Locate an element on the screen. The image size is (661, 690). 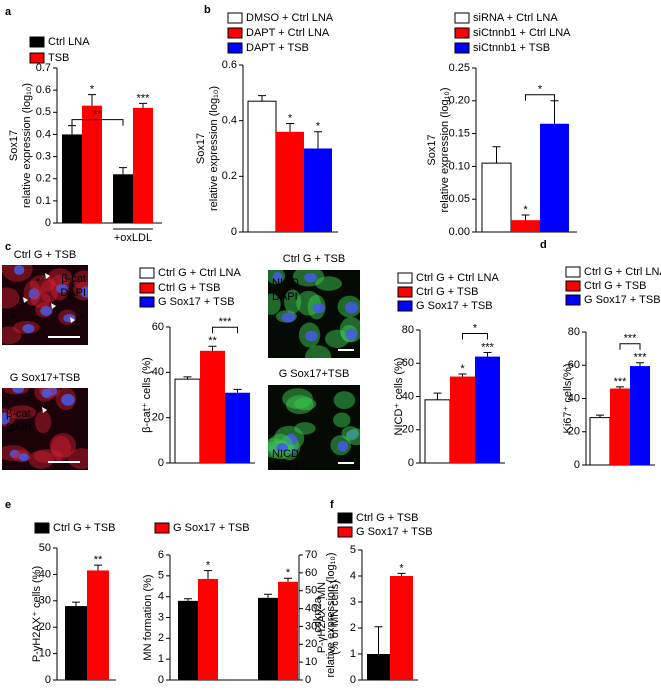
y2-tick-label: 30 is located at coordinates (311, 626).